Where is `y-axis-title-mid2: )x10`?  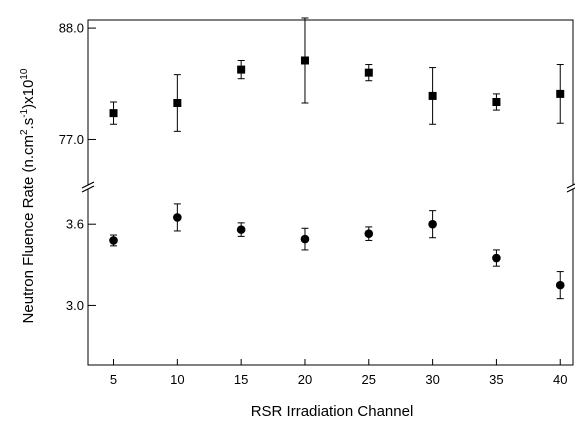 y-axis-title-mid2: )x10 is located at coordinates (28, 94).